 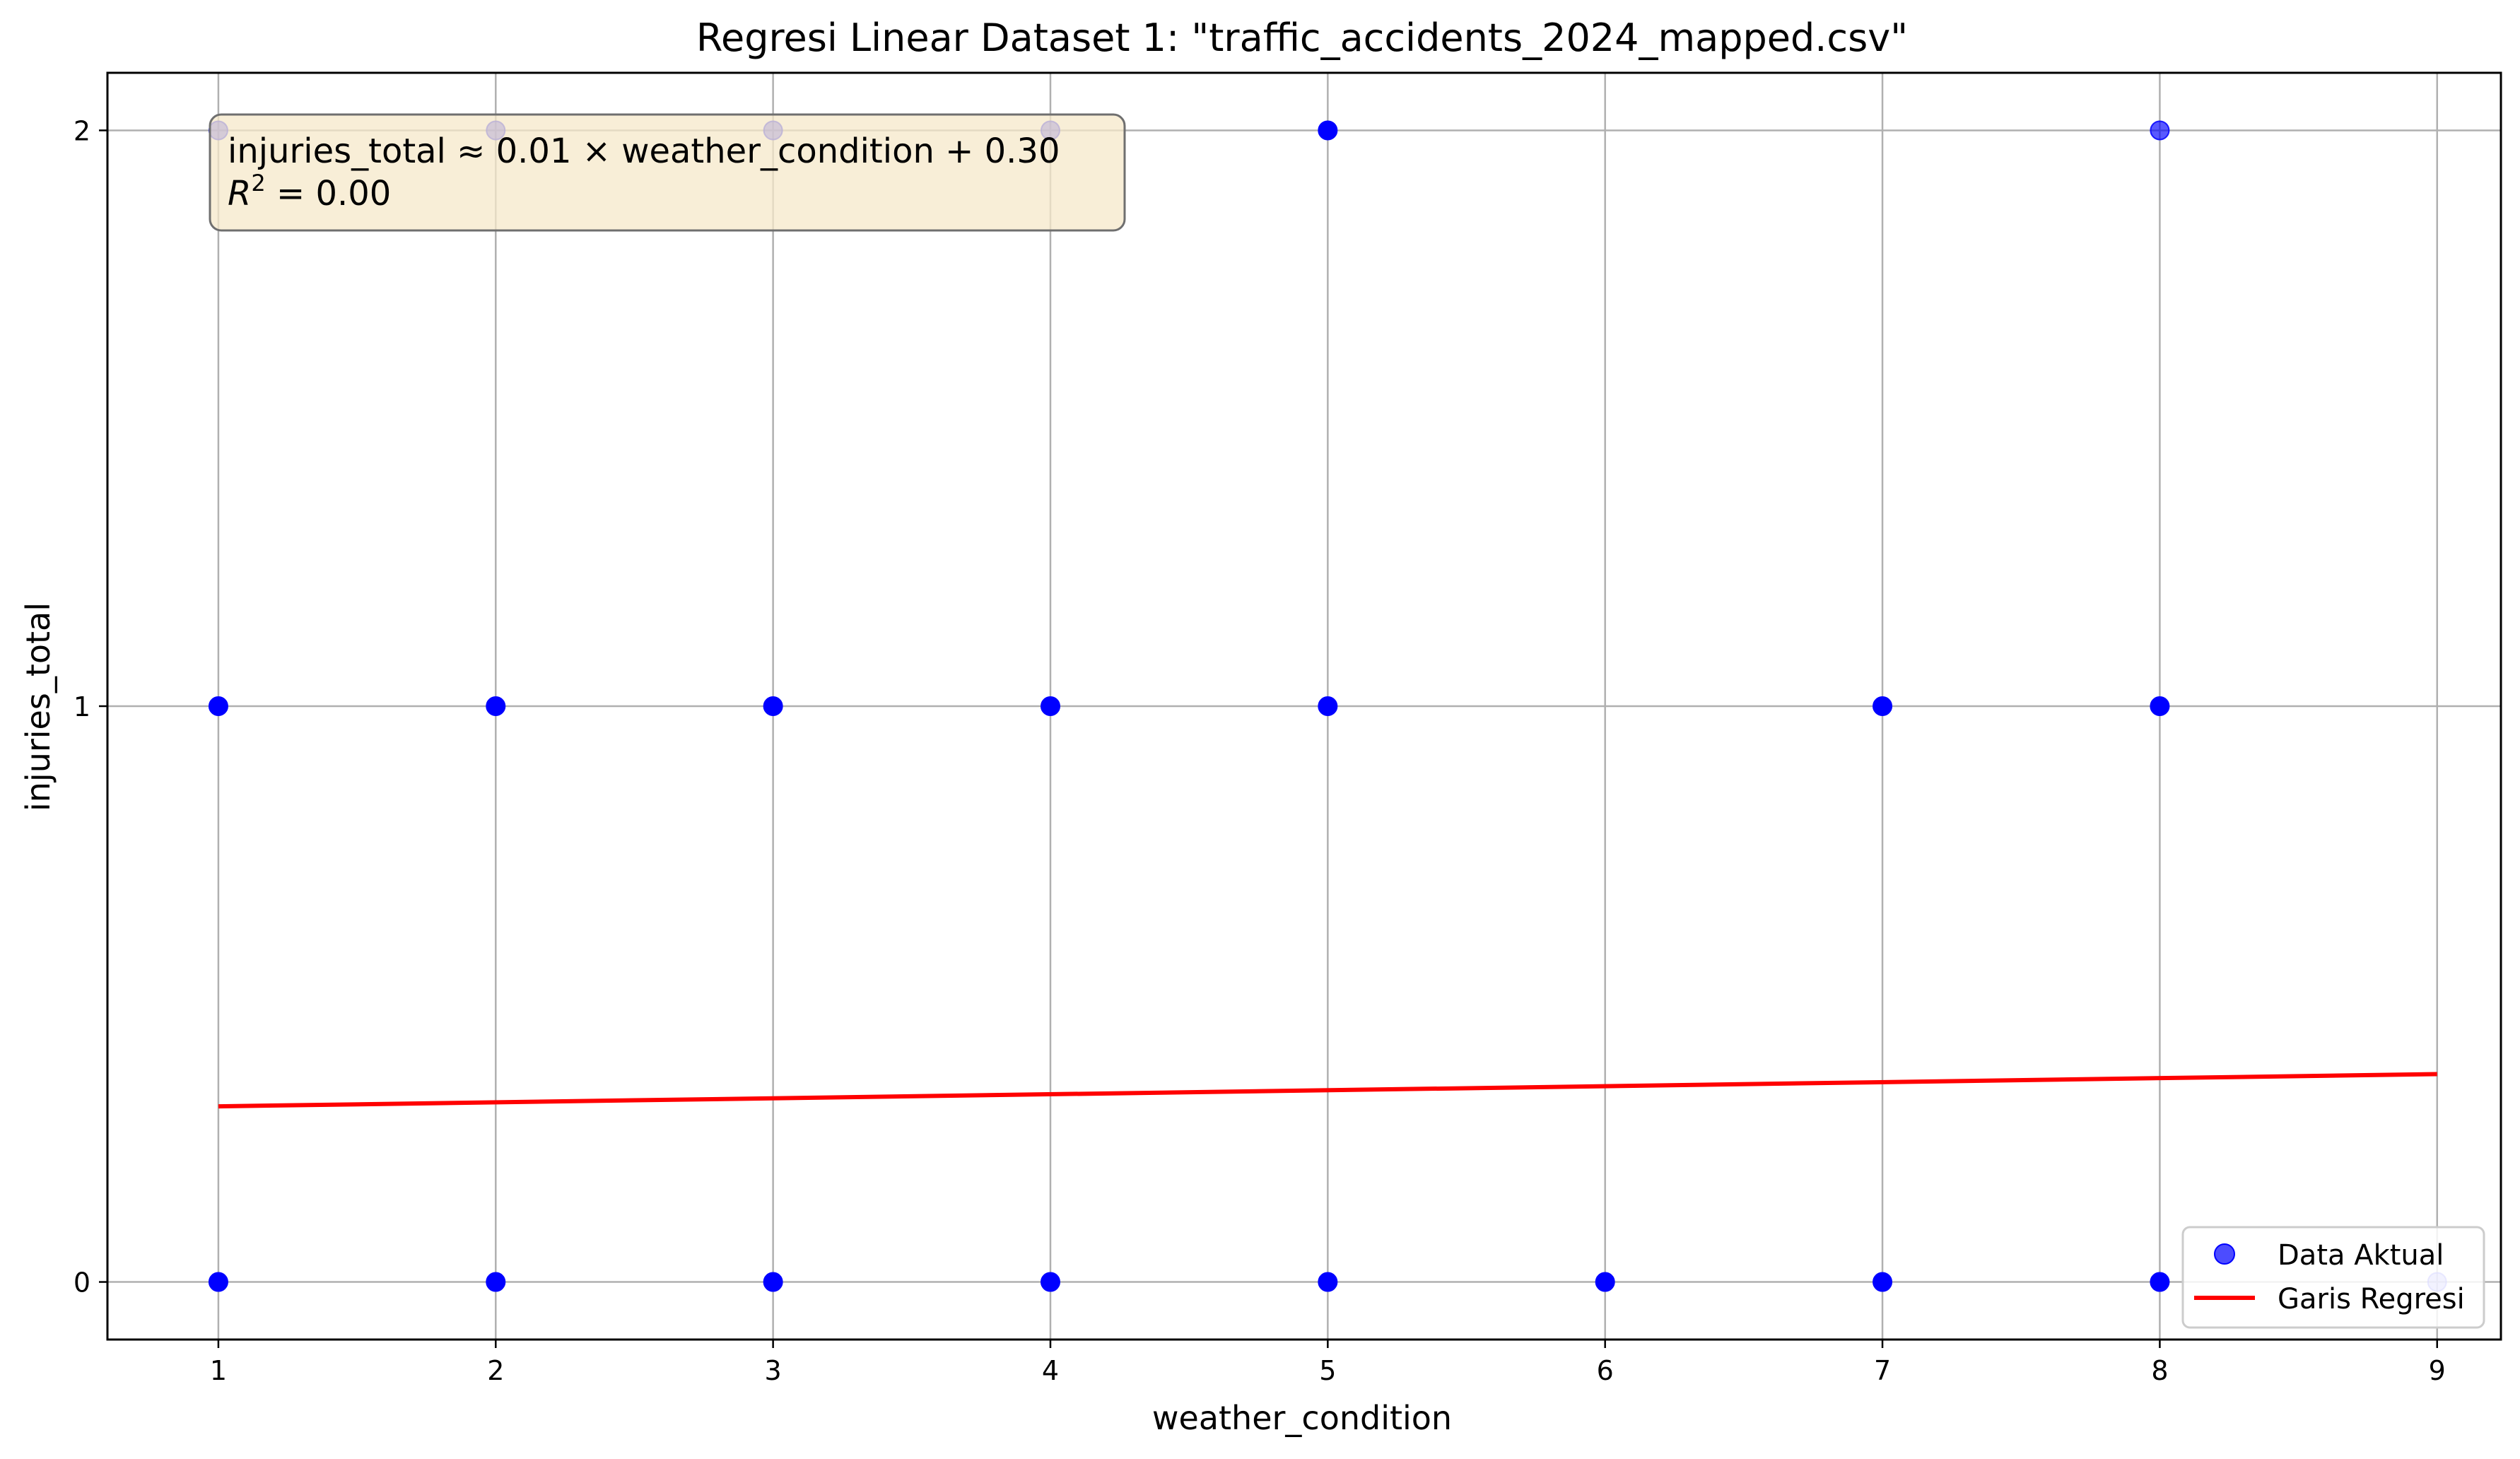 What do you see at coordinates (329, 193) in the screenshot?
I see `r-squared-value: = 0.00` at bounding box center [329, 193].